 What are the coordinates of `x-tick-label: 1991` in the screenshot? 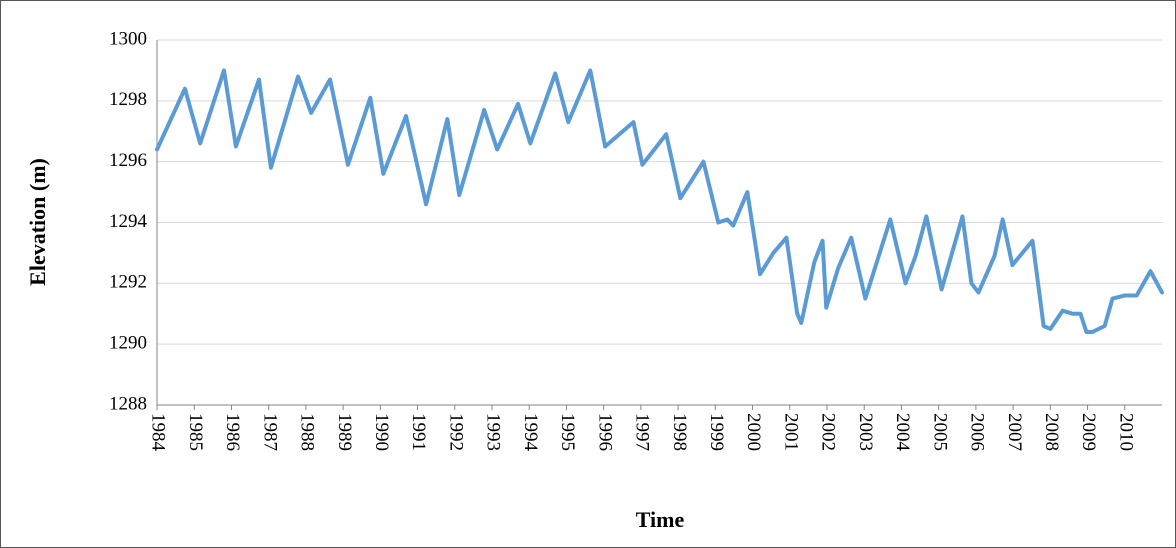 It's located at (418, 432).